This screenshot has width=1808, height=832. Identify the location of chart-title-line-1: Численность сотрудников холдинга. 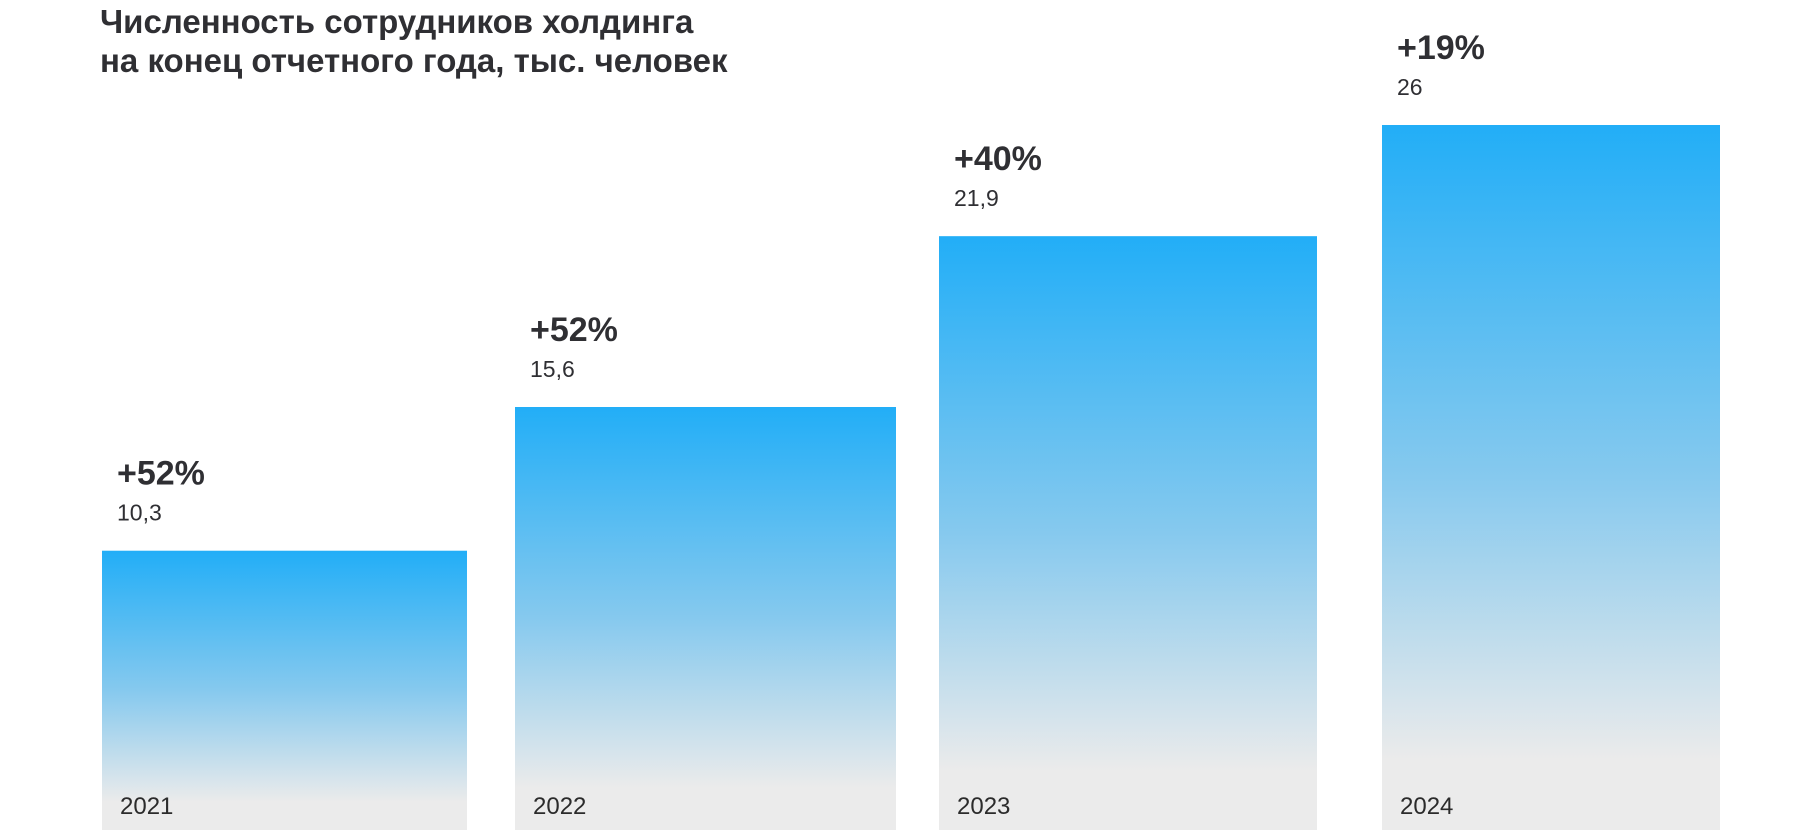
(397, 21).